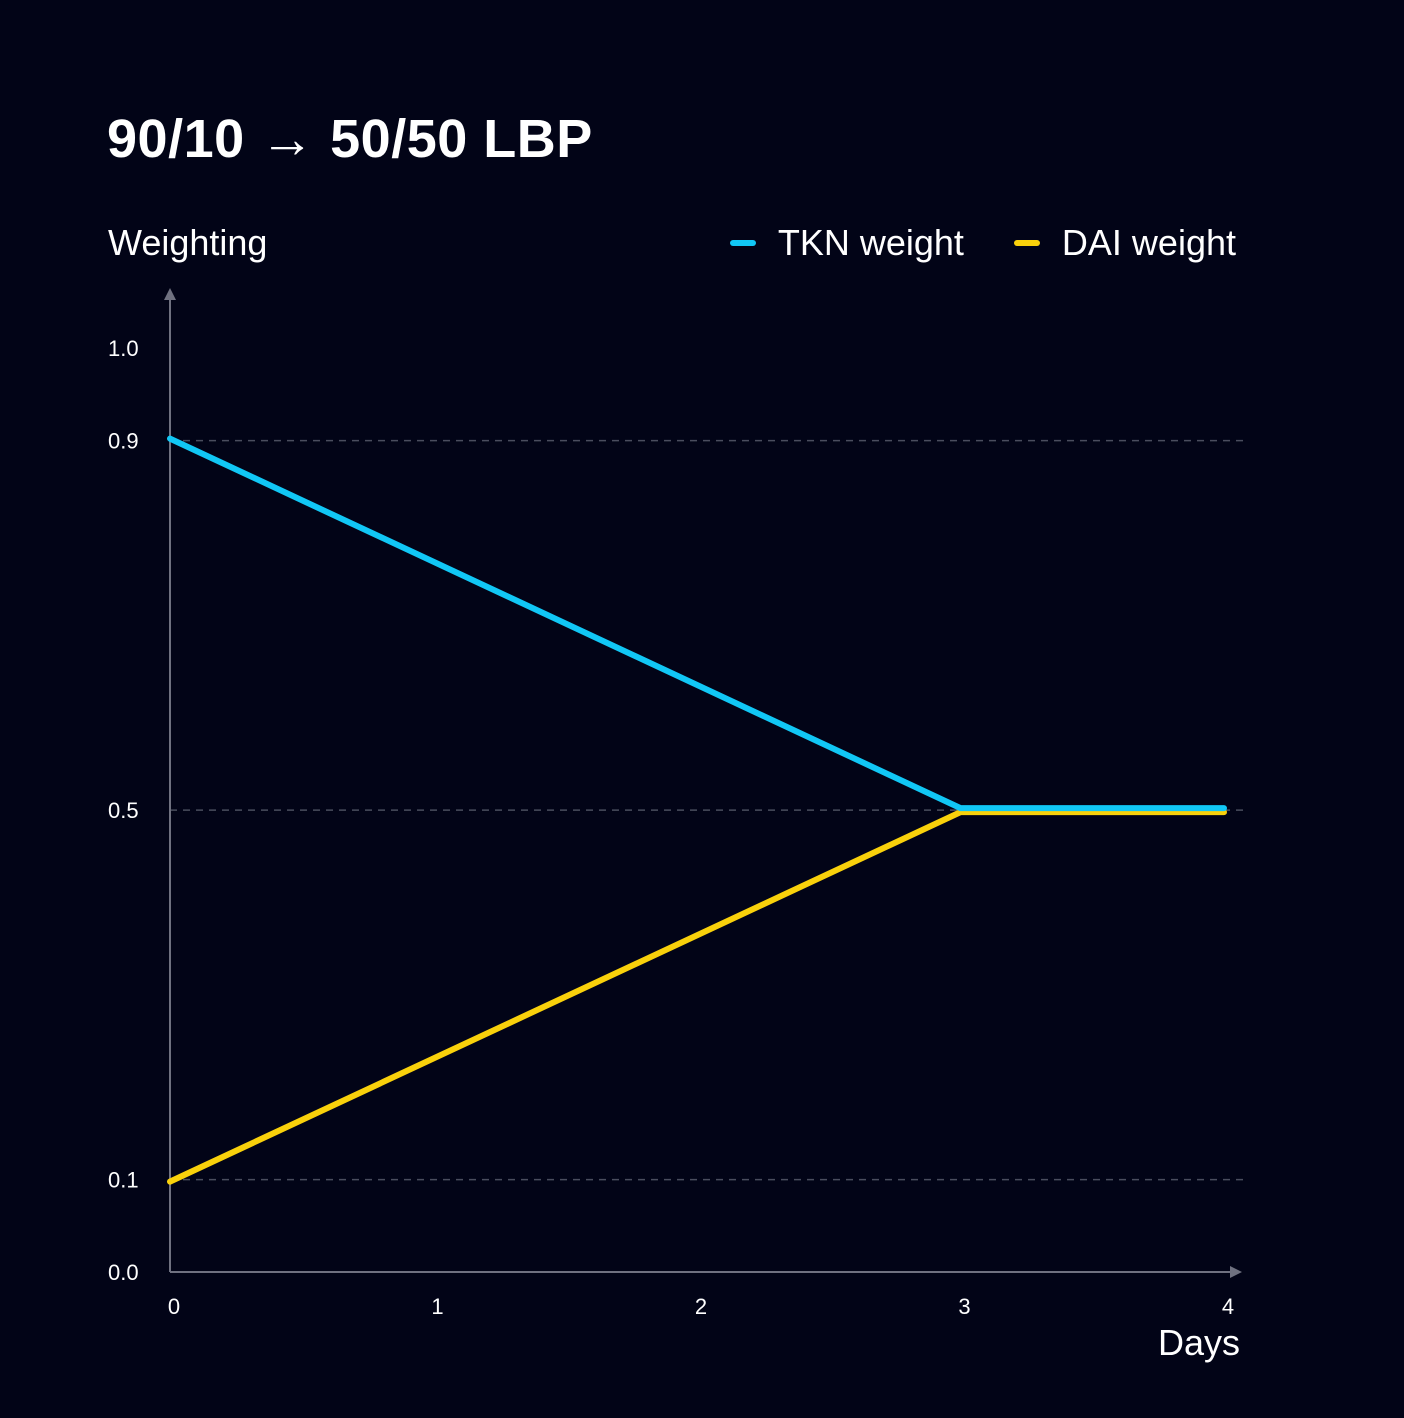 The image size is (1404, 1418). Describe the element at coordinates (701, 1306) in the screenshot. I see `x-tick-label: 2` at that location.